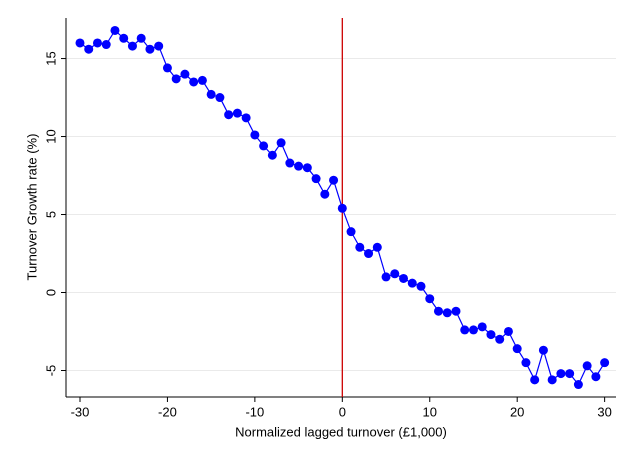 This screenshot has width=621, height=453. What do you see at coordinates (31, 207) in the screenshot?
I see `y-axis-title: Turnover Growth rate (%)` at bounding box center [31, 207].